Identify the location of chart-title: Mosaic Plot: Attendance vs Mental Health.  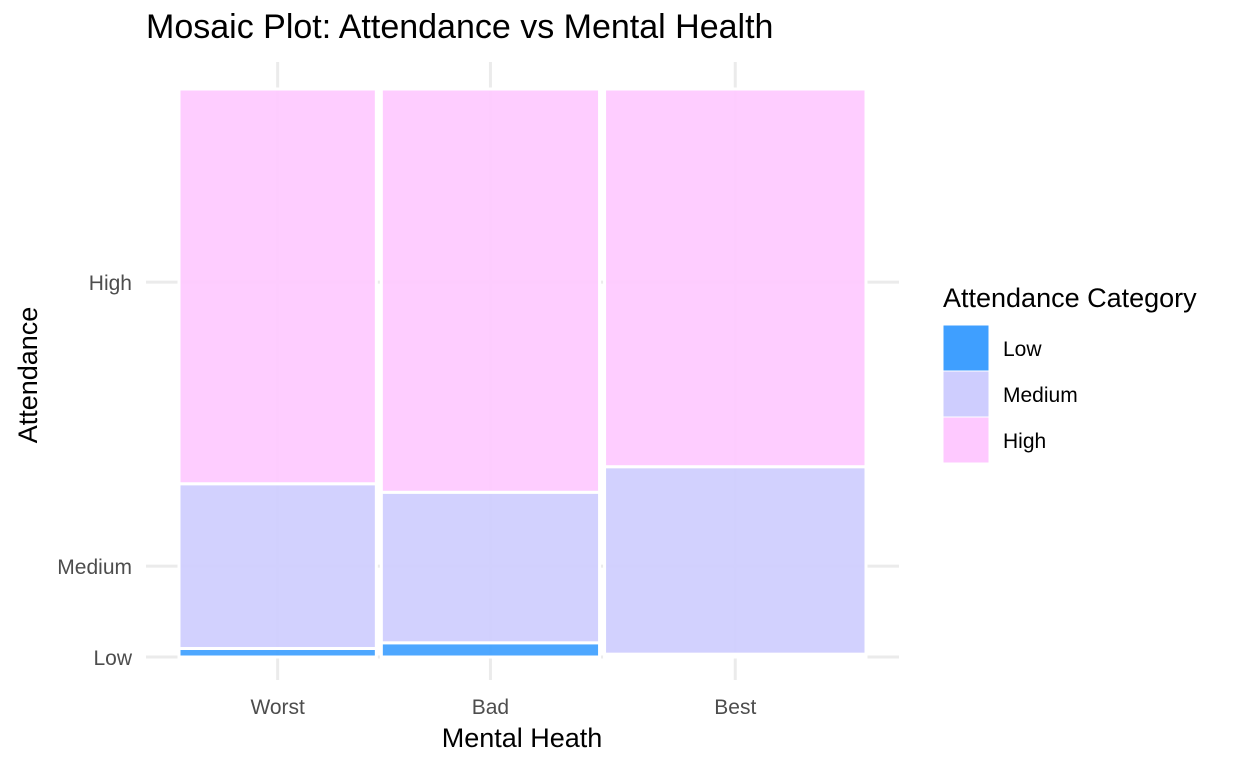
(459, 27).